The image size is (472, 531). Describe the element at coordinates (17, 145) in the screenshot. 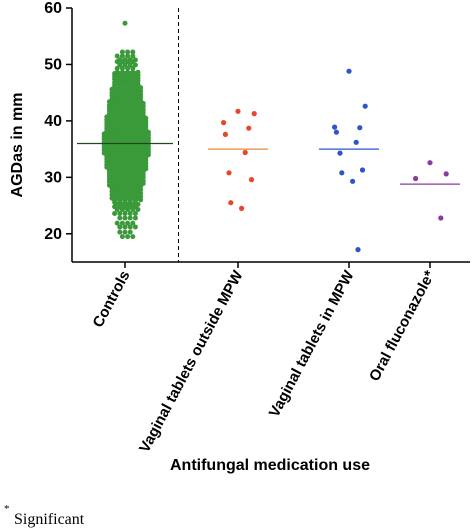

I see `y-axis-title: AGDas in mm` at that location.